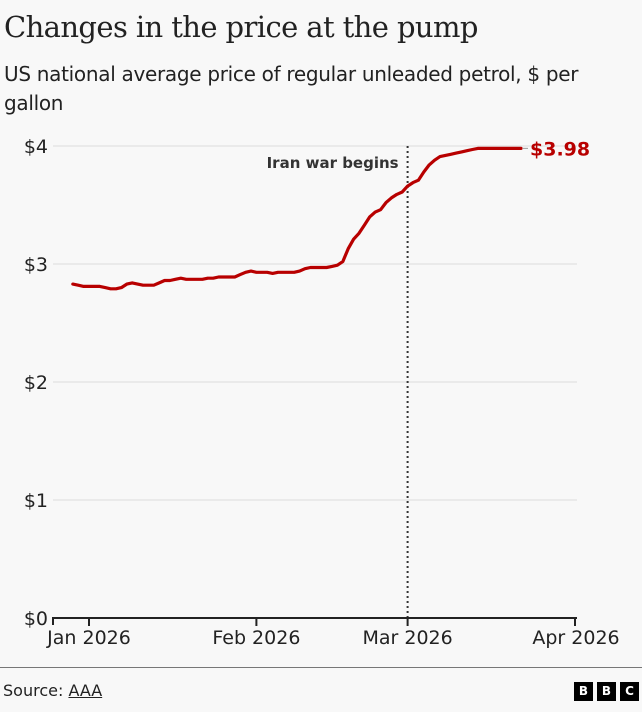  What do you see at coordinates (583, 691) in the screenshot?
I see `bbc-logo-block-1: B` at bounding box center [583, 691].